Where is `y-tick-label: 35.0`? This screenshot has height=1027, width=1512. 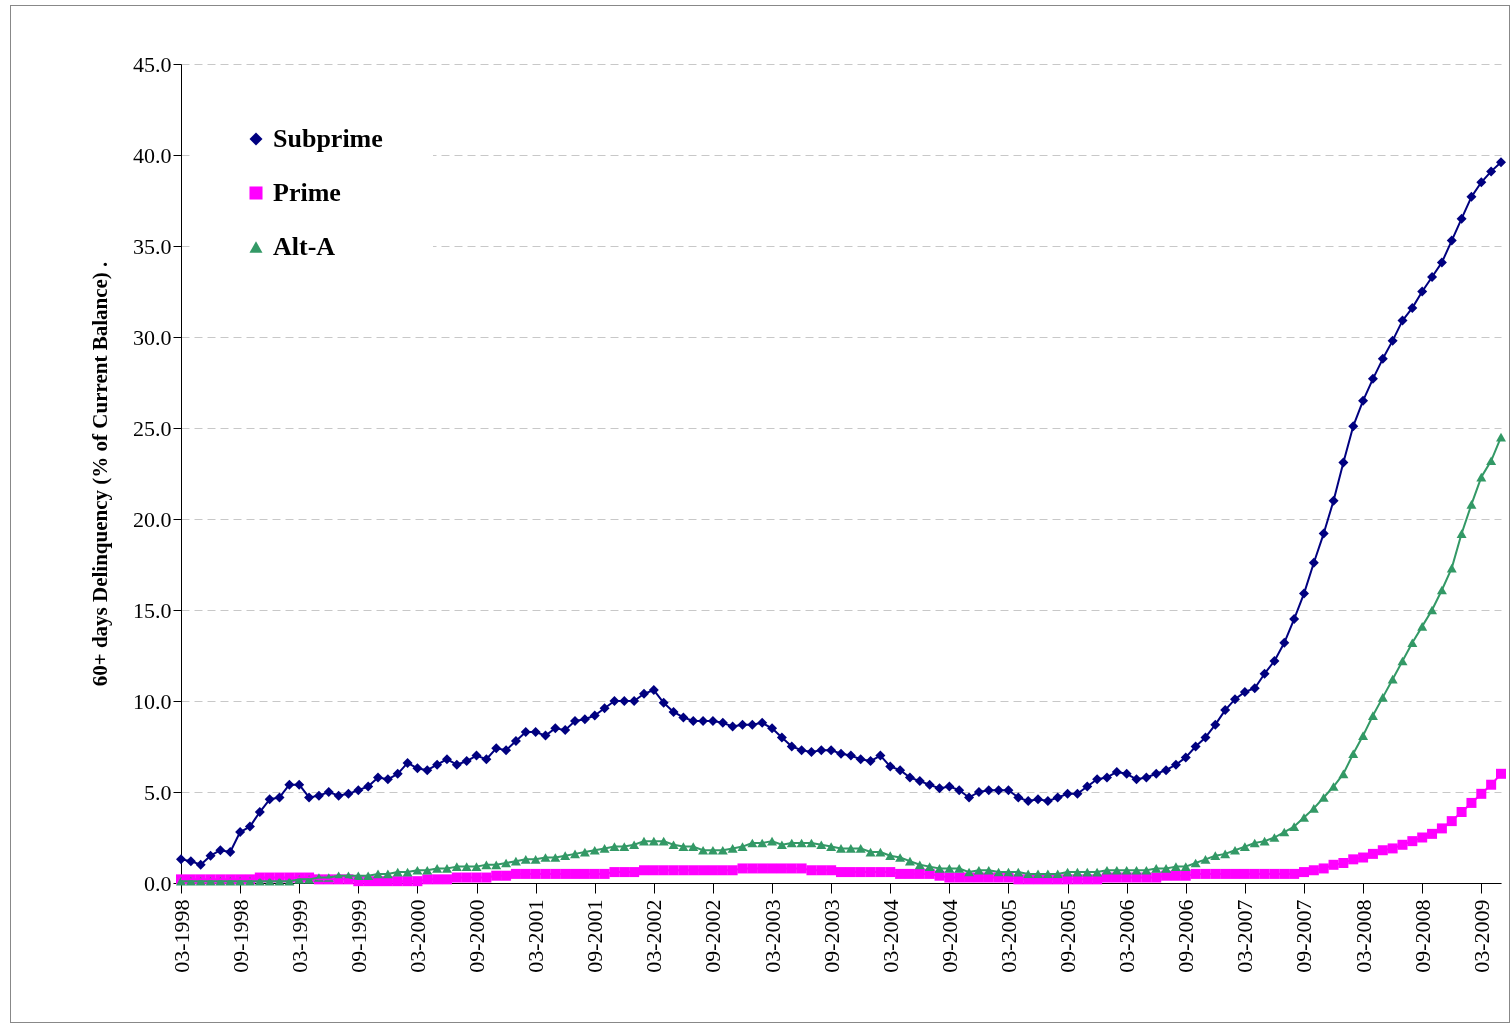 y-tick-label: 35.0 is located at coordinates (152, 246).